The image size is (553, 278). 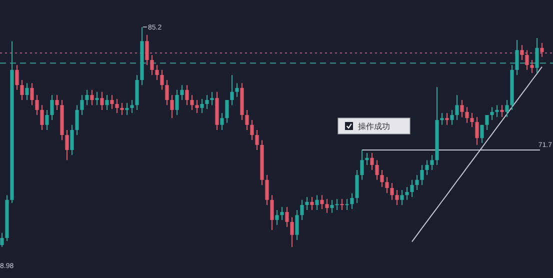 I want to click on toast: 操作成功, so click(x=374, y=126).